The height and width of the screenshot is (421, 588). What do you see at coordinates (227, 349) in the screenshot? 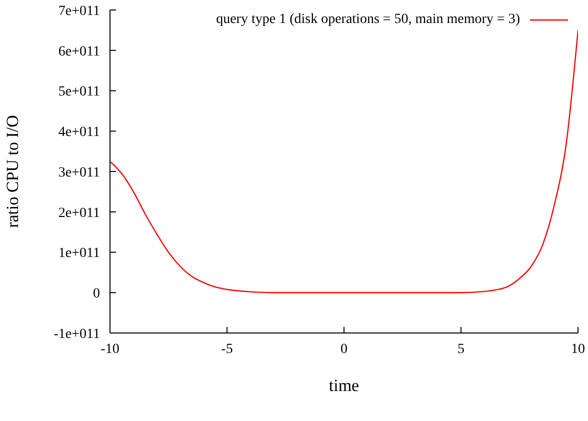
I see `x-tick-label: -5` at bounding box center [227, 349].